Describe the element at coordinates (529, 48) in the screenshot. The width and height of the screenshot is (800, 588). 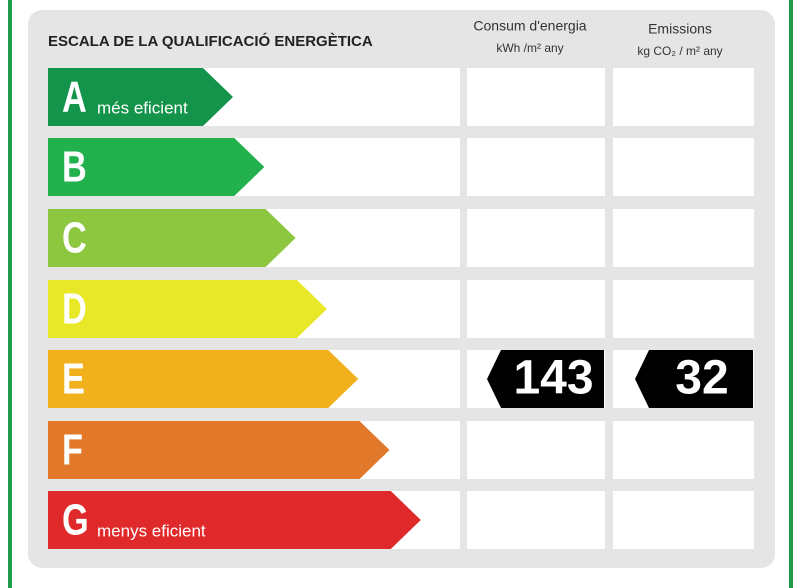
I see `column-unit: kWh /m² any` at that location.